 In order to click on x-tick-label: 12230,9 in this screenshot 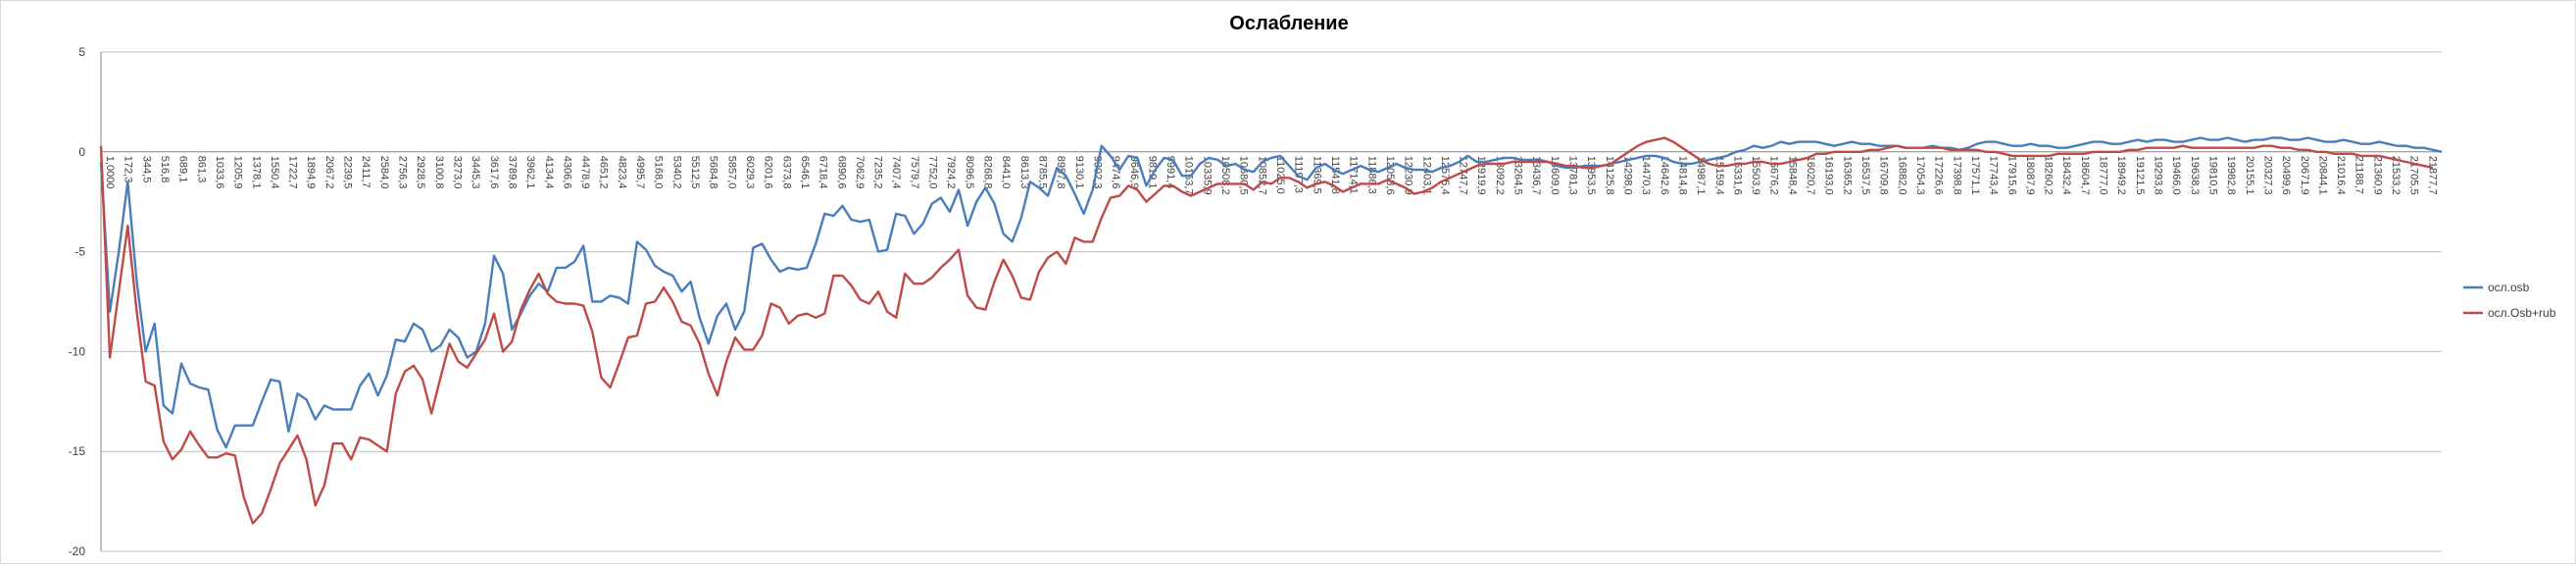, I will do `click(1408, 175)`.